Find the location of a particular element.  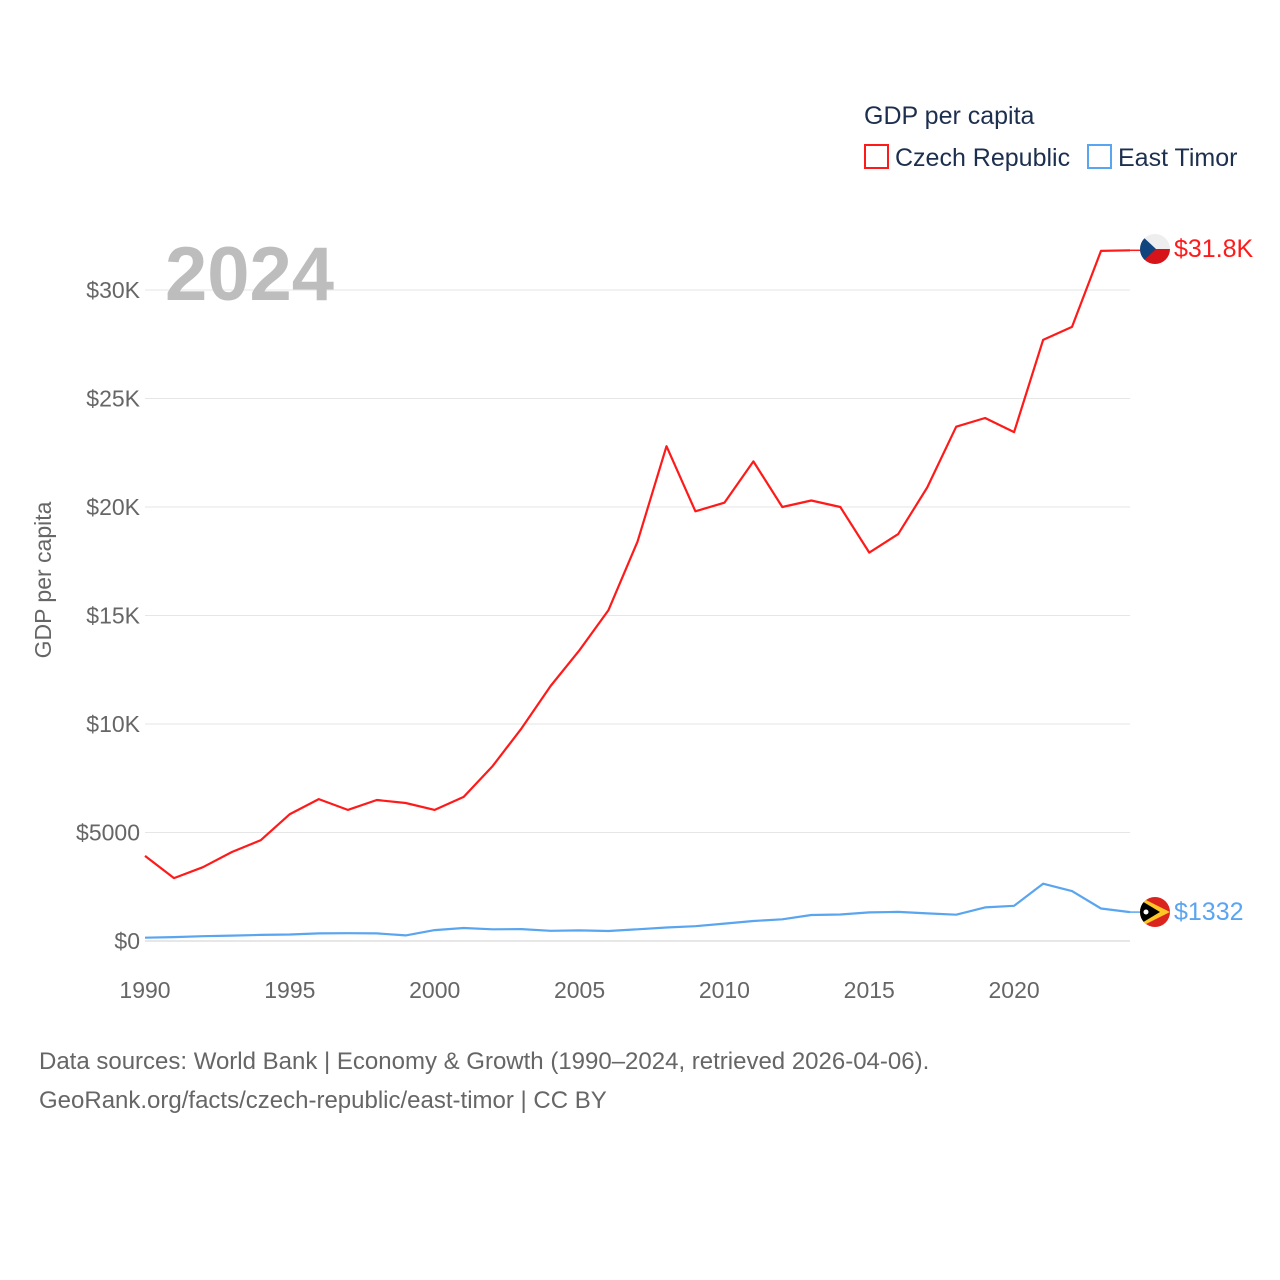

east-timor-flag-icon is located at coordinates (1155, 912).